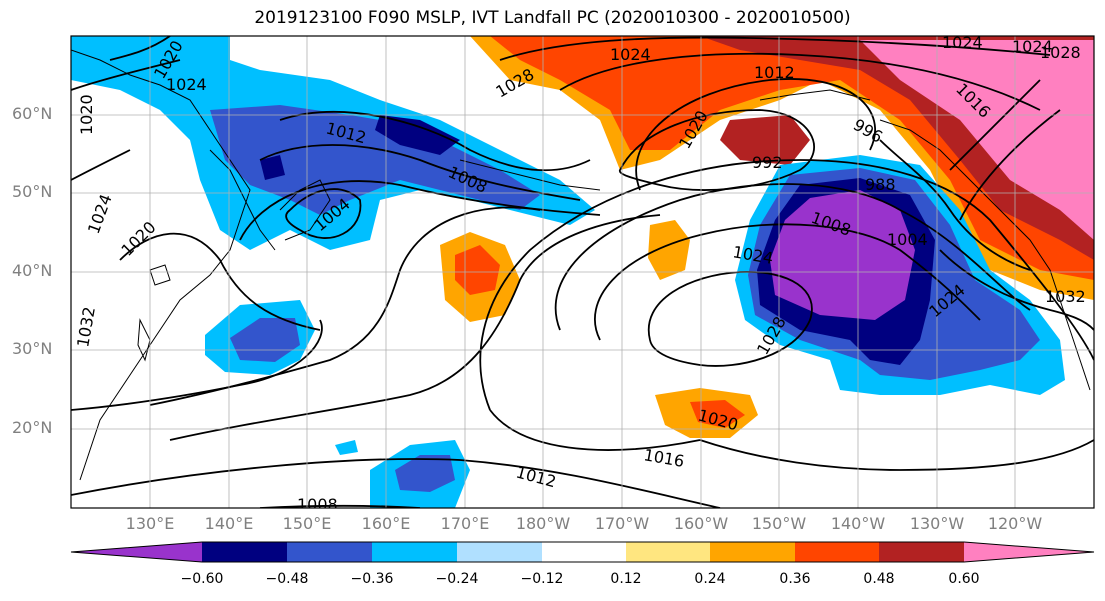  What do you see at coordinates (795, 579) in the screenshot?
I see `colorbar-tick-label: 0.36` at bounding box center [795, 579].